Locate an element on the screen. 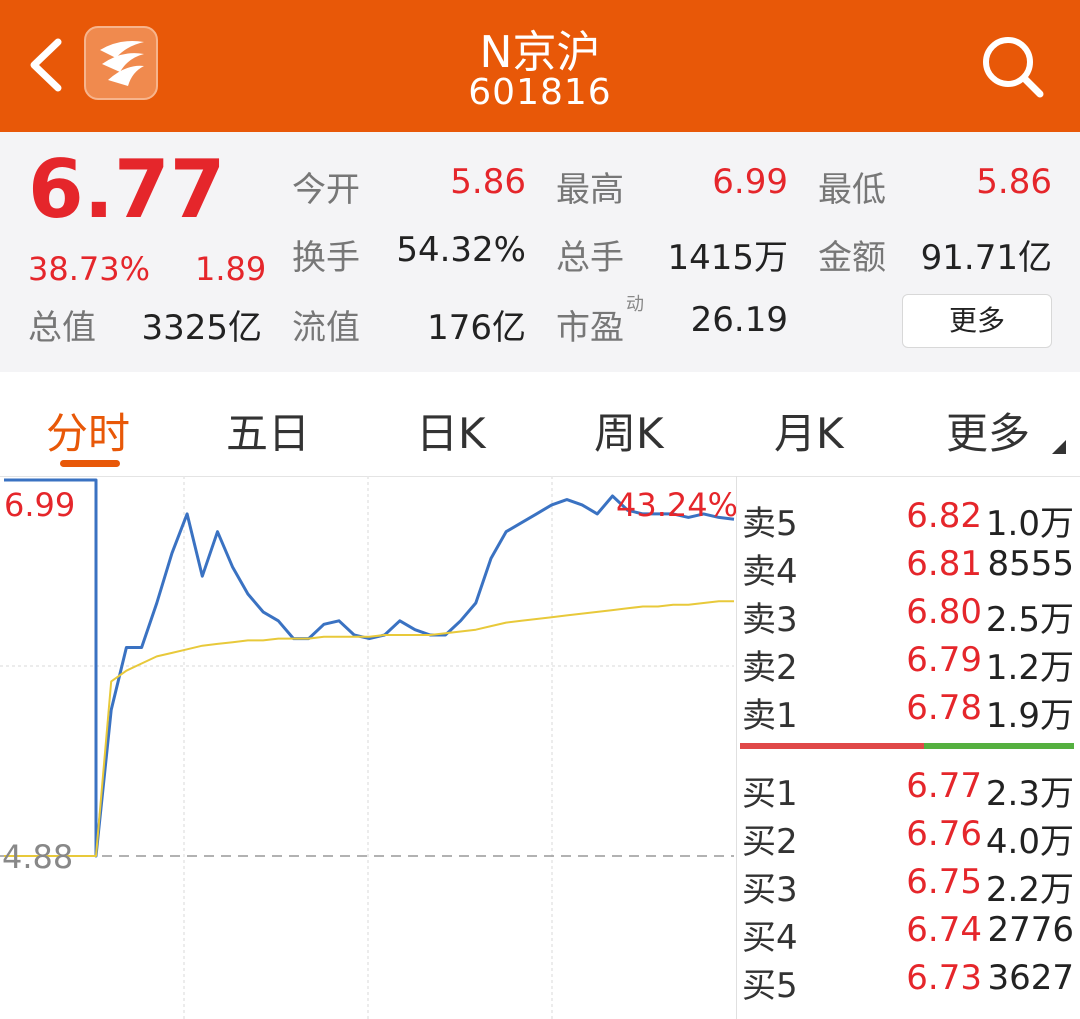 This screenshot has height=1019, width=1080. bid-volume: 2.2万 is located at coordinates (1029, 890).